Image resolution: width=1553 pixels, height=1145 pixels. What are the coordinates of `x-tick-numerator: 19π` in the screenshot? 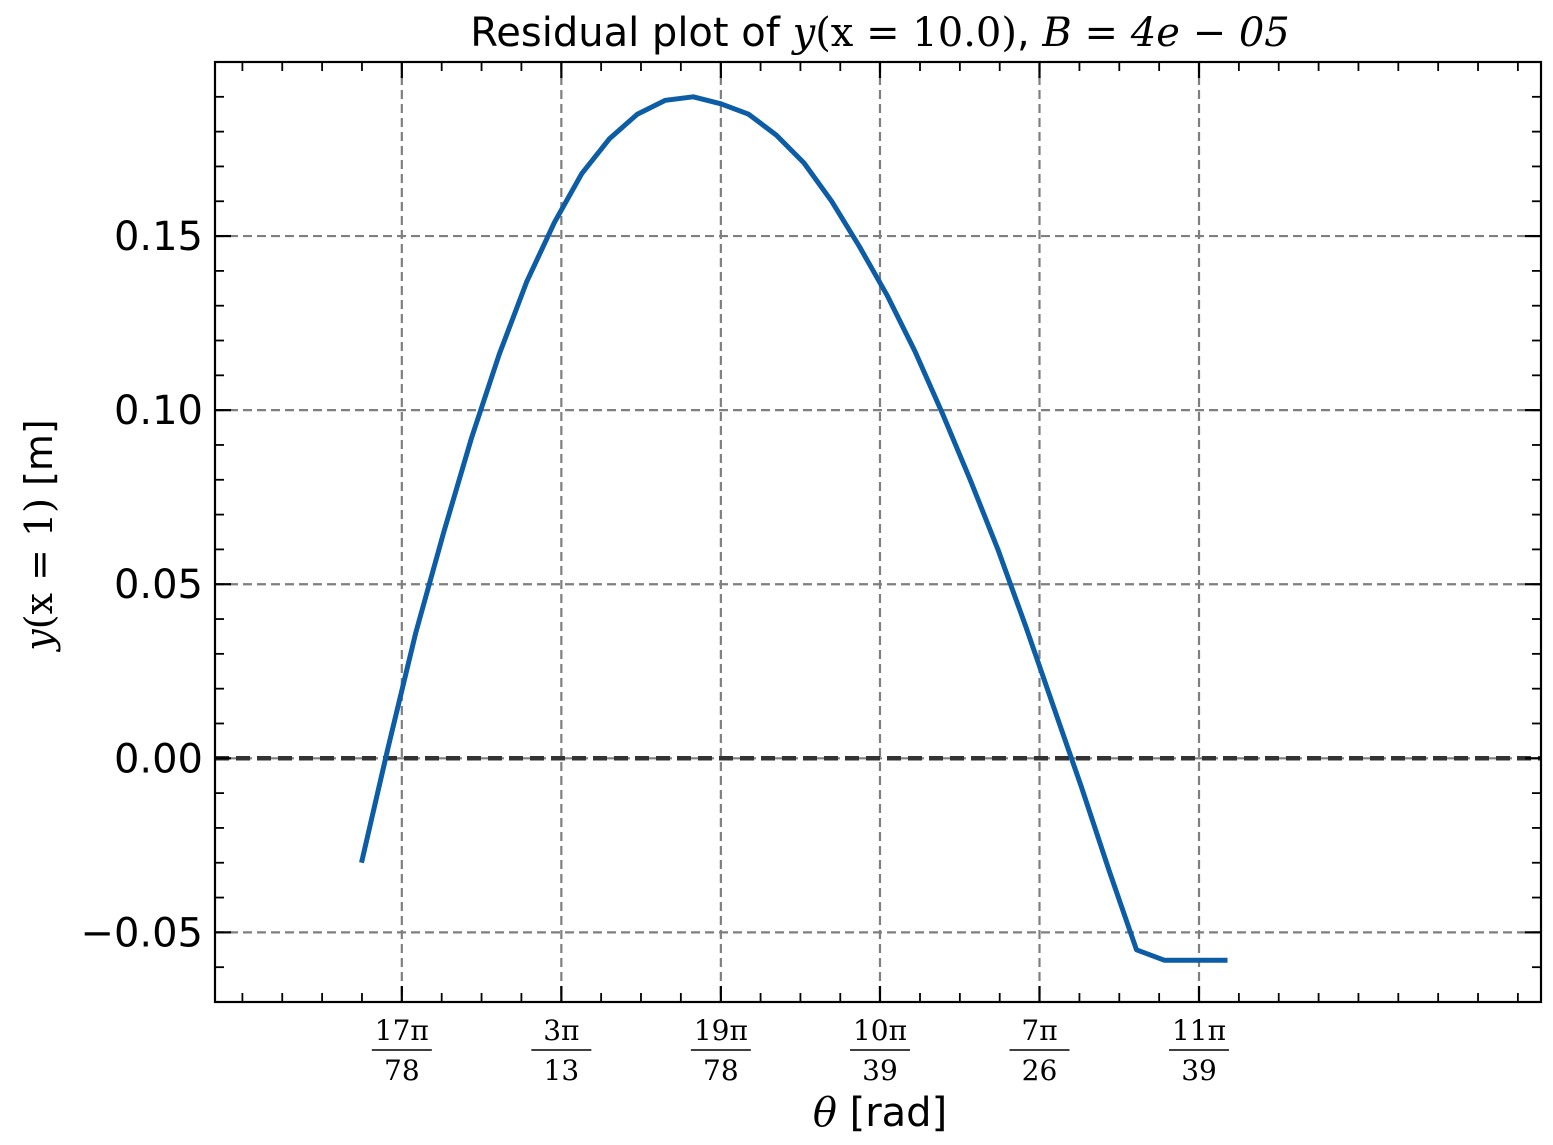 It's located at (721, 1030).